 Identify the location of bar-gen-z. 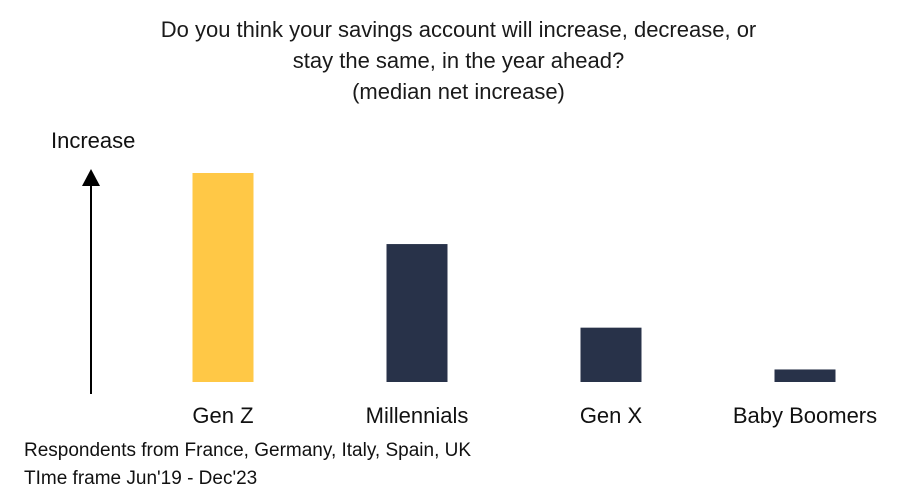
(223, 277).